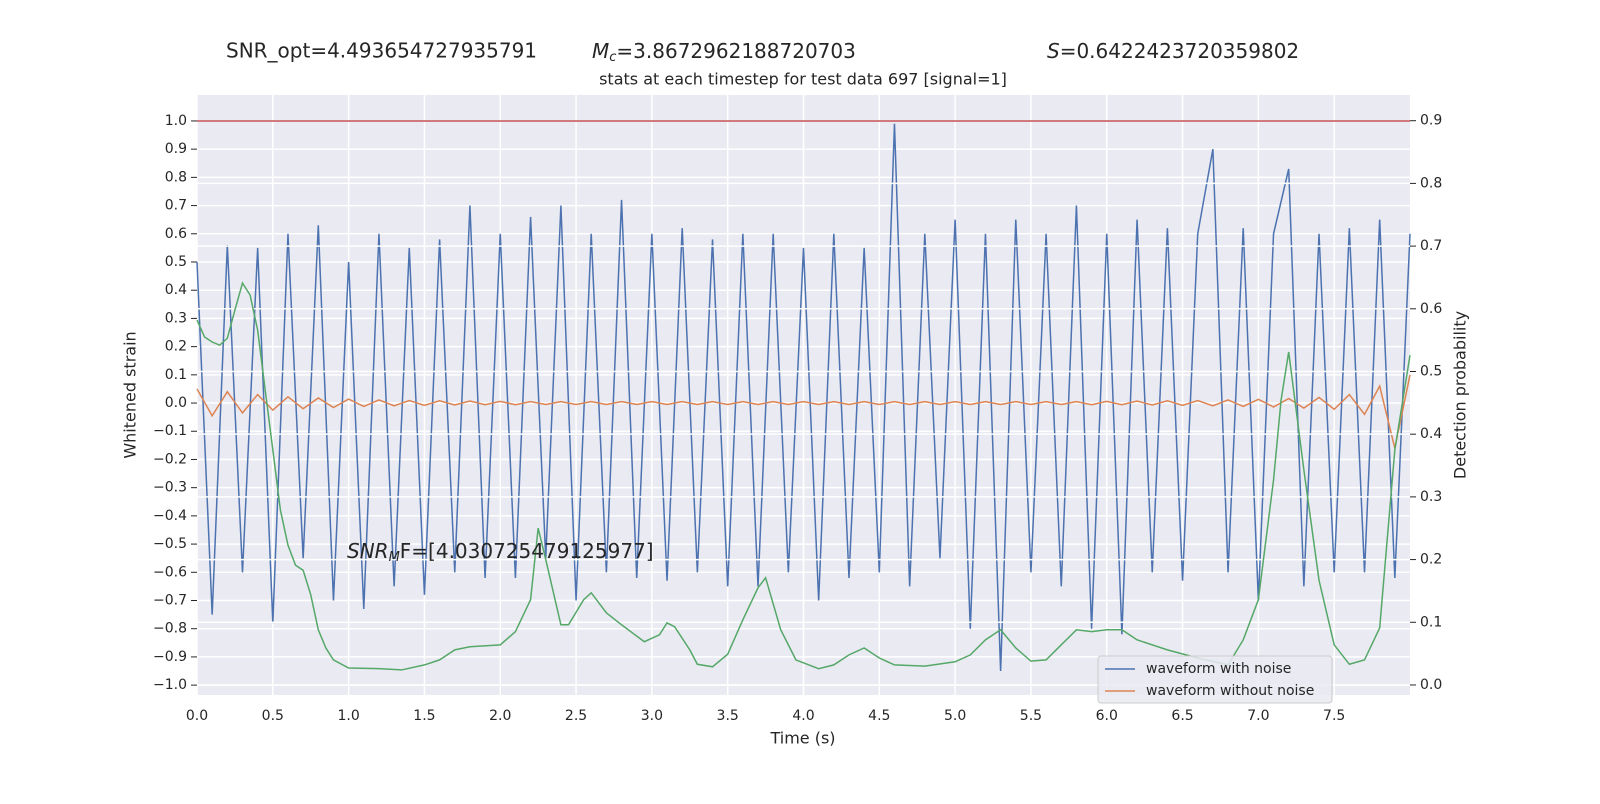 The width and height of the screenshot is (1600, 804). I want to click on x-tick-label: 1.0, so click(348, 716).